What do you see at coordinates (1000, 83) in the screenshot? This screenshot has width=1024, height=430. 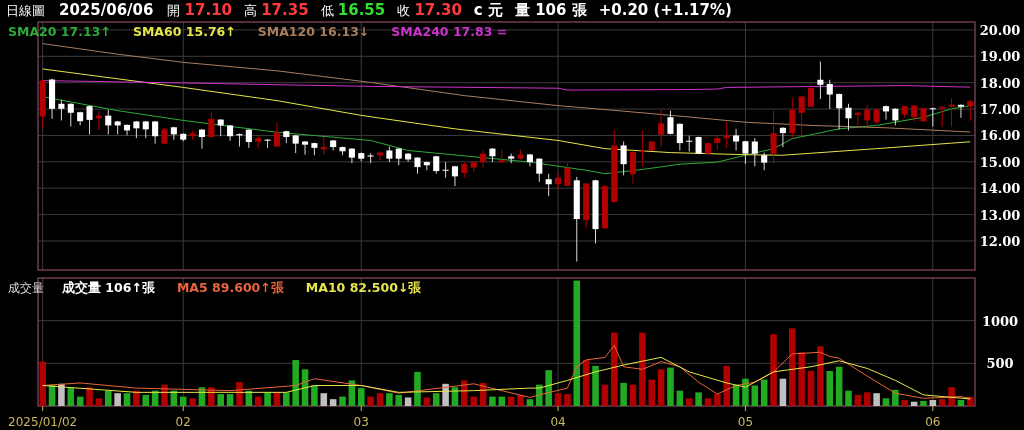 I see `y-tick-label: 18.00` at bounding box center [1000, 83].